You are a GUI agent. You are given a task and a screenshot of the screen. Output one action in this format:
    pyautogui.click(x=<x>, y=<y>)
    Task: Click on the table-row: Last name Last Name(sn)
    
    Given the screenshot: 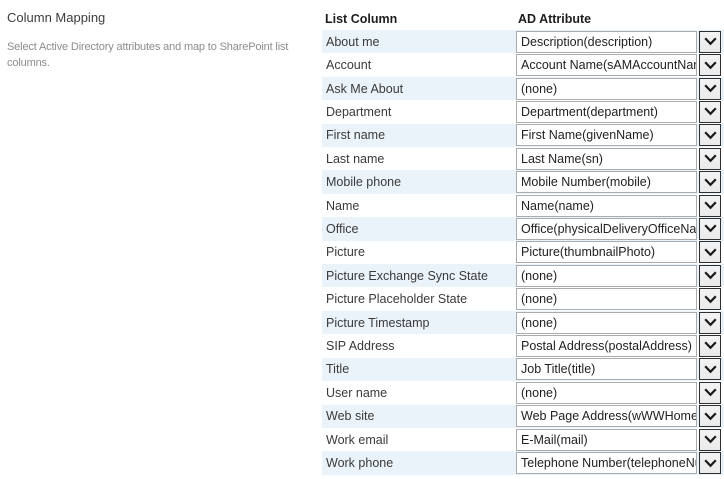 What is the action you would take?
    pyautogui.click(x=523, y=158)
    